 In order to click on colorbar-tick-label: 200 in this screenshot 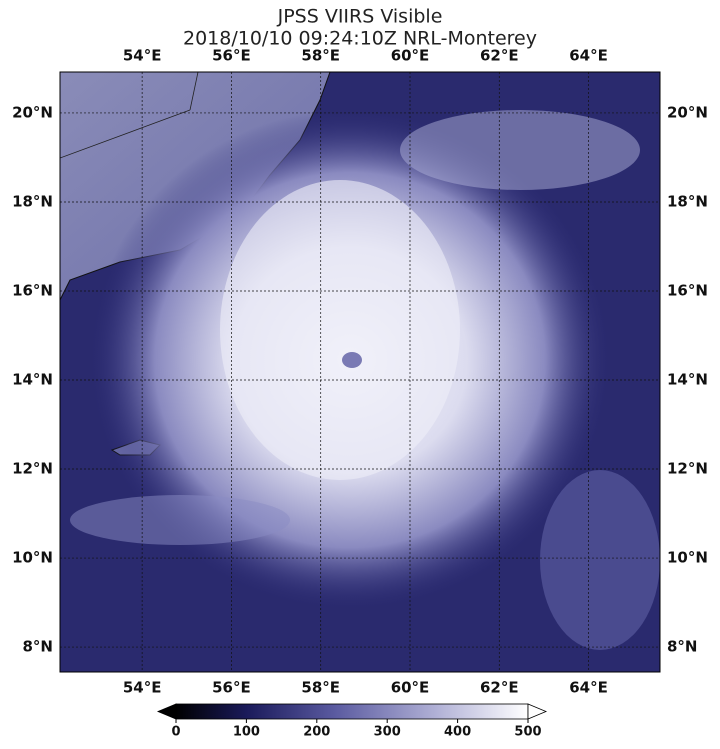, I will do `click(316, 732)`.